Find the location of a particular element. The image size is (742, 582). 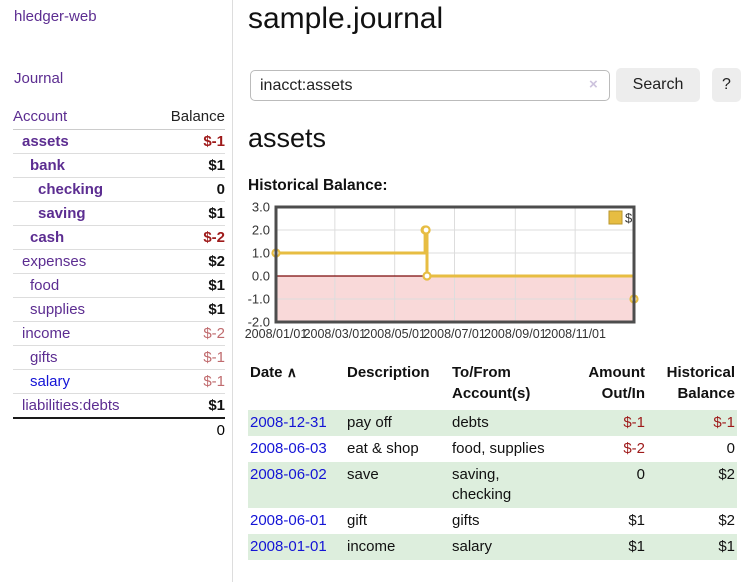

account-row: gifts $-1 is located at coordinates (119, 357).